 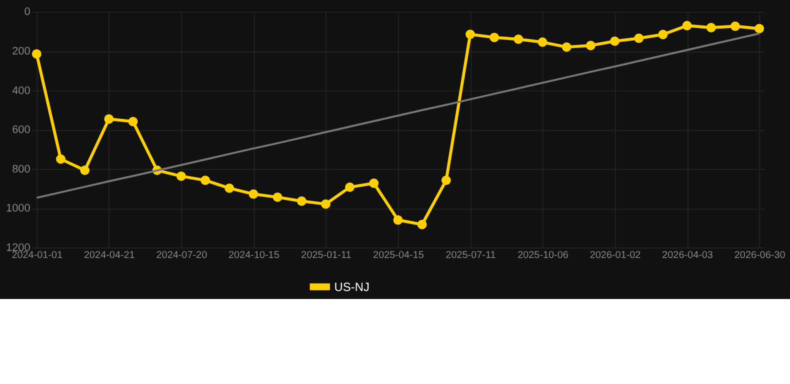 What do you see at coordinates (110, 255) in the screenshot?
I see `x-tick-label: 2024-04-21` at bounding box center [110, 255].